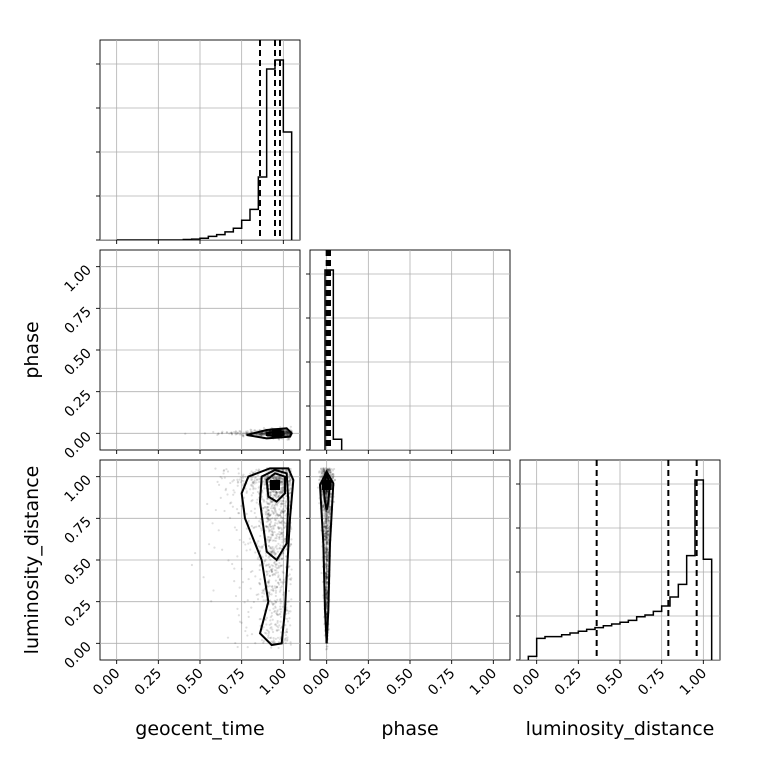 The height and width of the screenshot is (760, 760). What do you see at coordinates (200, 140) in the screenshot?
I see `panel-body` at bounding box center [200, 140].